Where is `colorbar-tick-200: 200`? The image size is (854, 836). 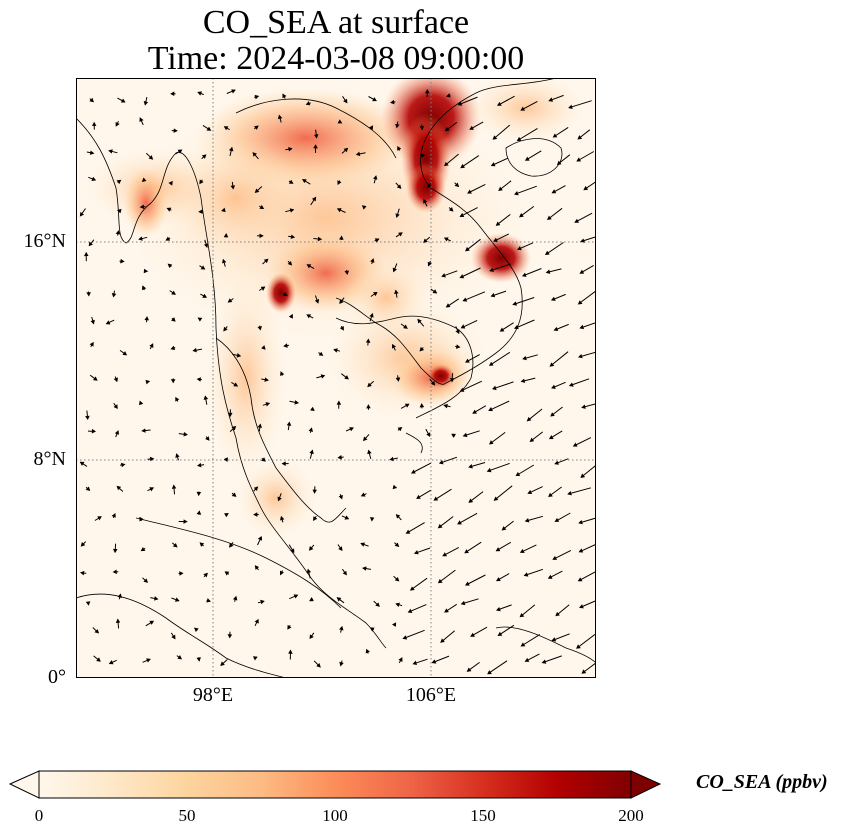
colorbar-tick-200: 200 is located at coordinates (631, 815).